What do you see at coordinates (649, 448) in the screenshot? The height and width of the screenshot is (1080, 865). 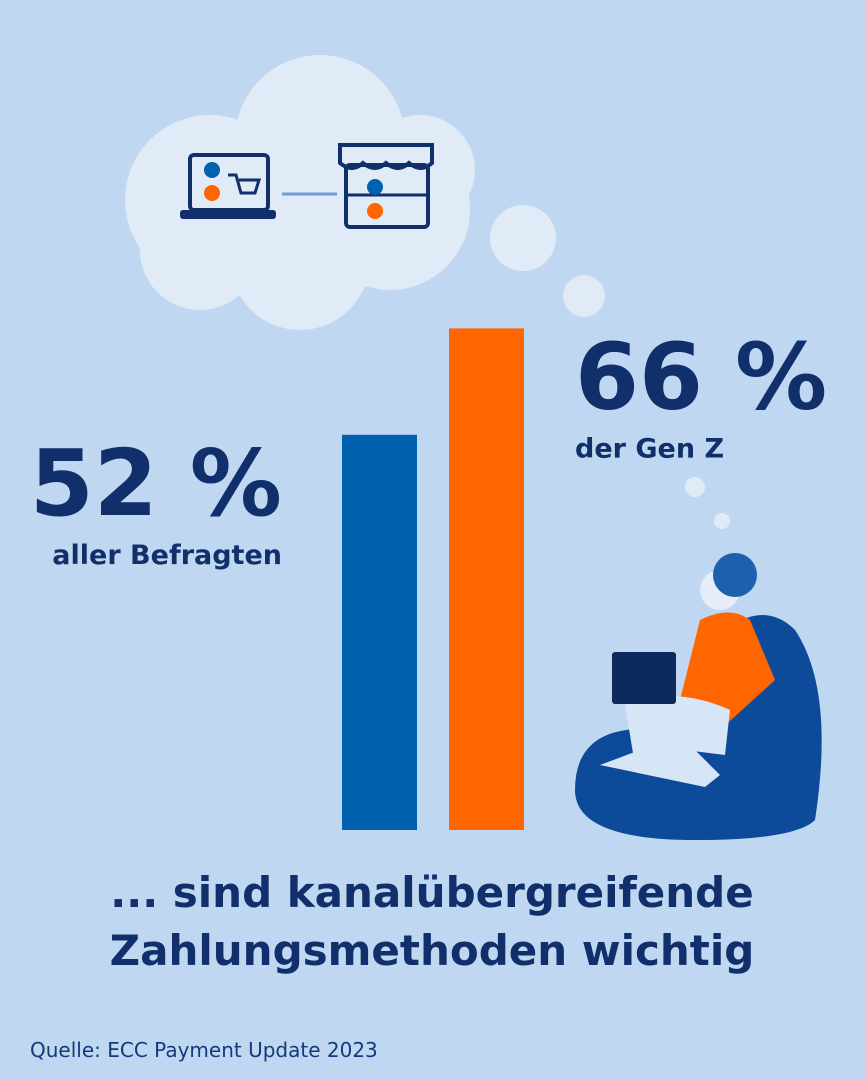 I see `category-label: der Gen Z` at bounding box center [649, 448].